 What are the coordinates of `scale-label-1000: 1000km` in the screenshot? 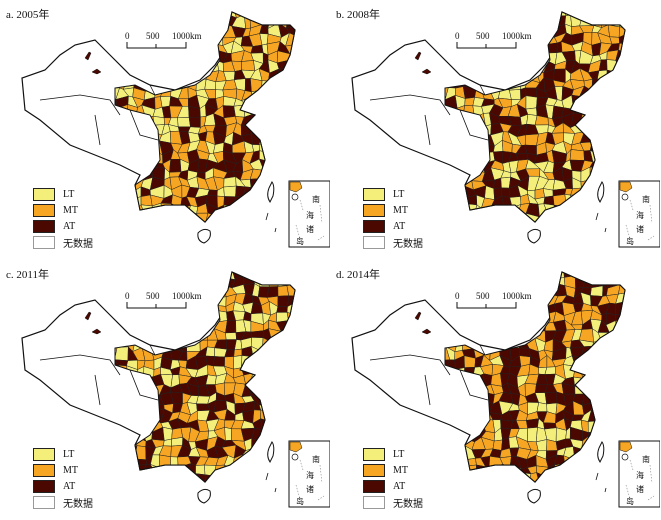 It's located at (517, 296).